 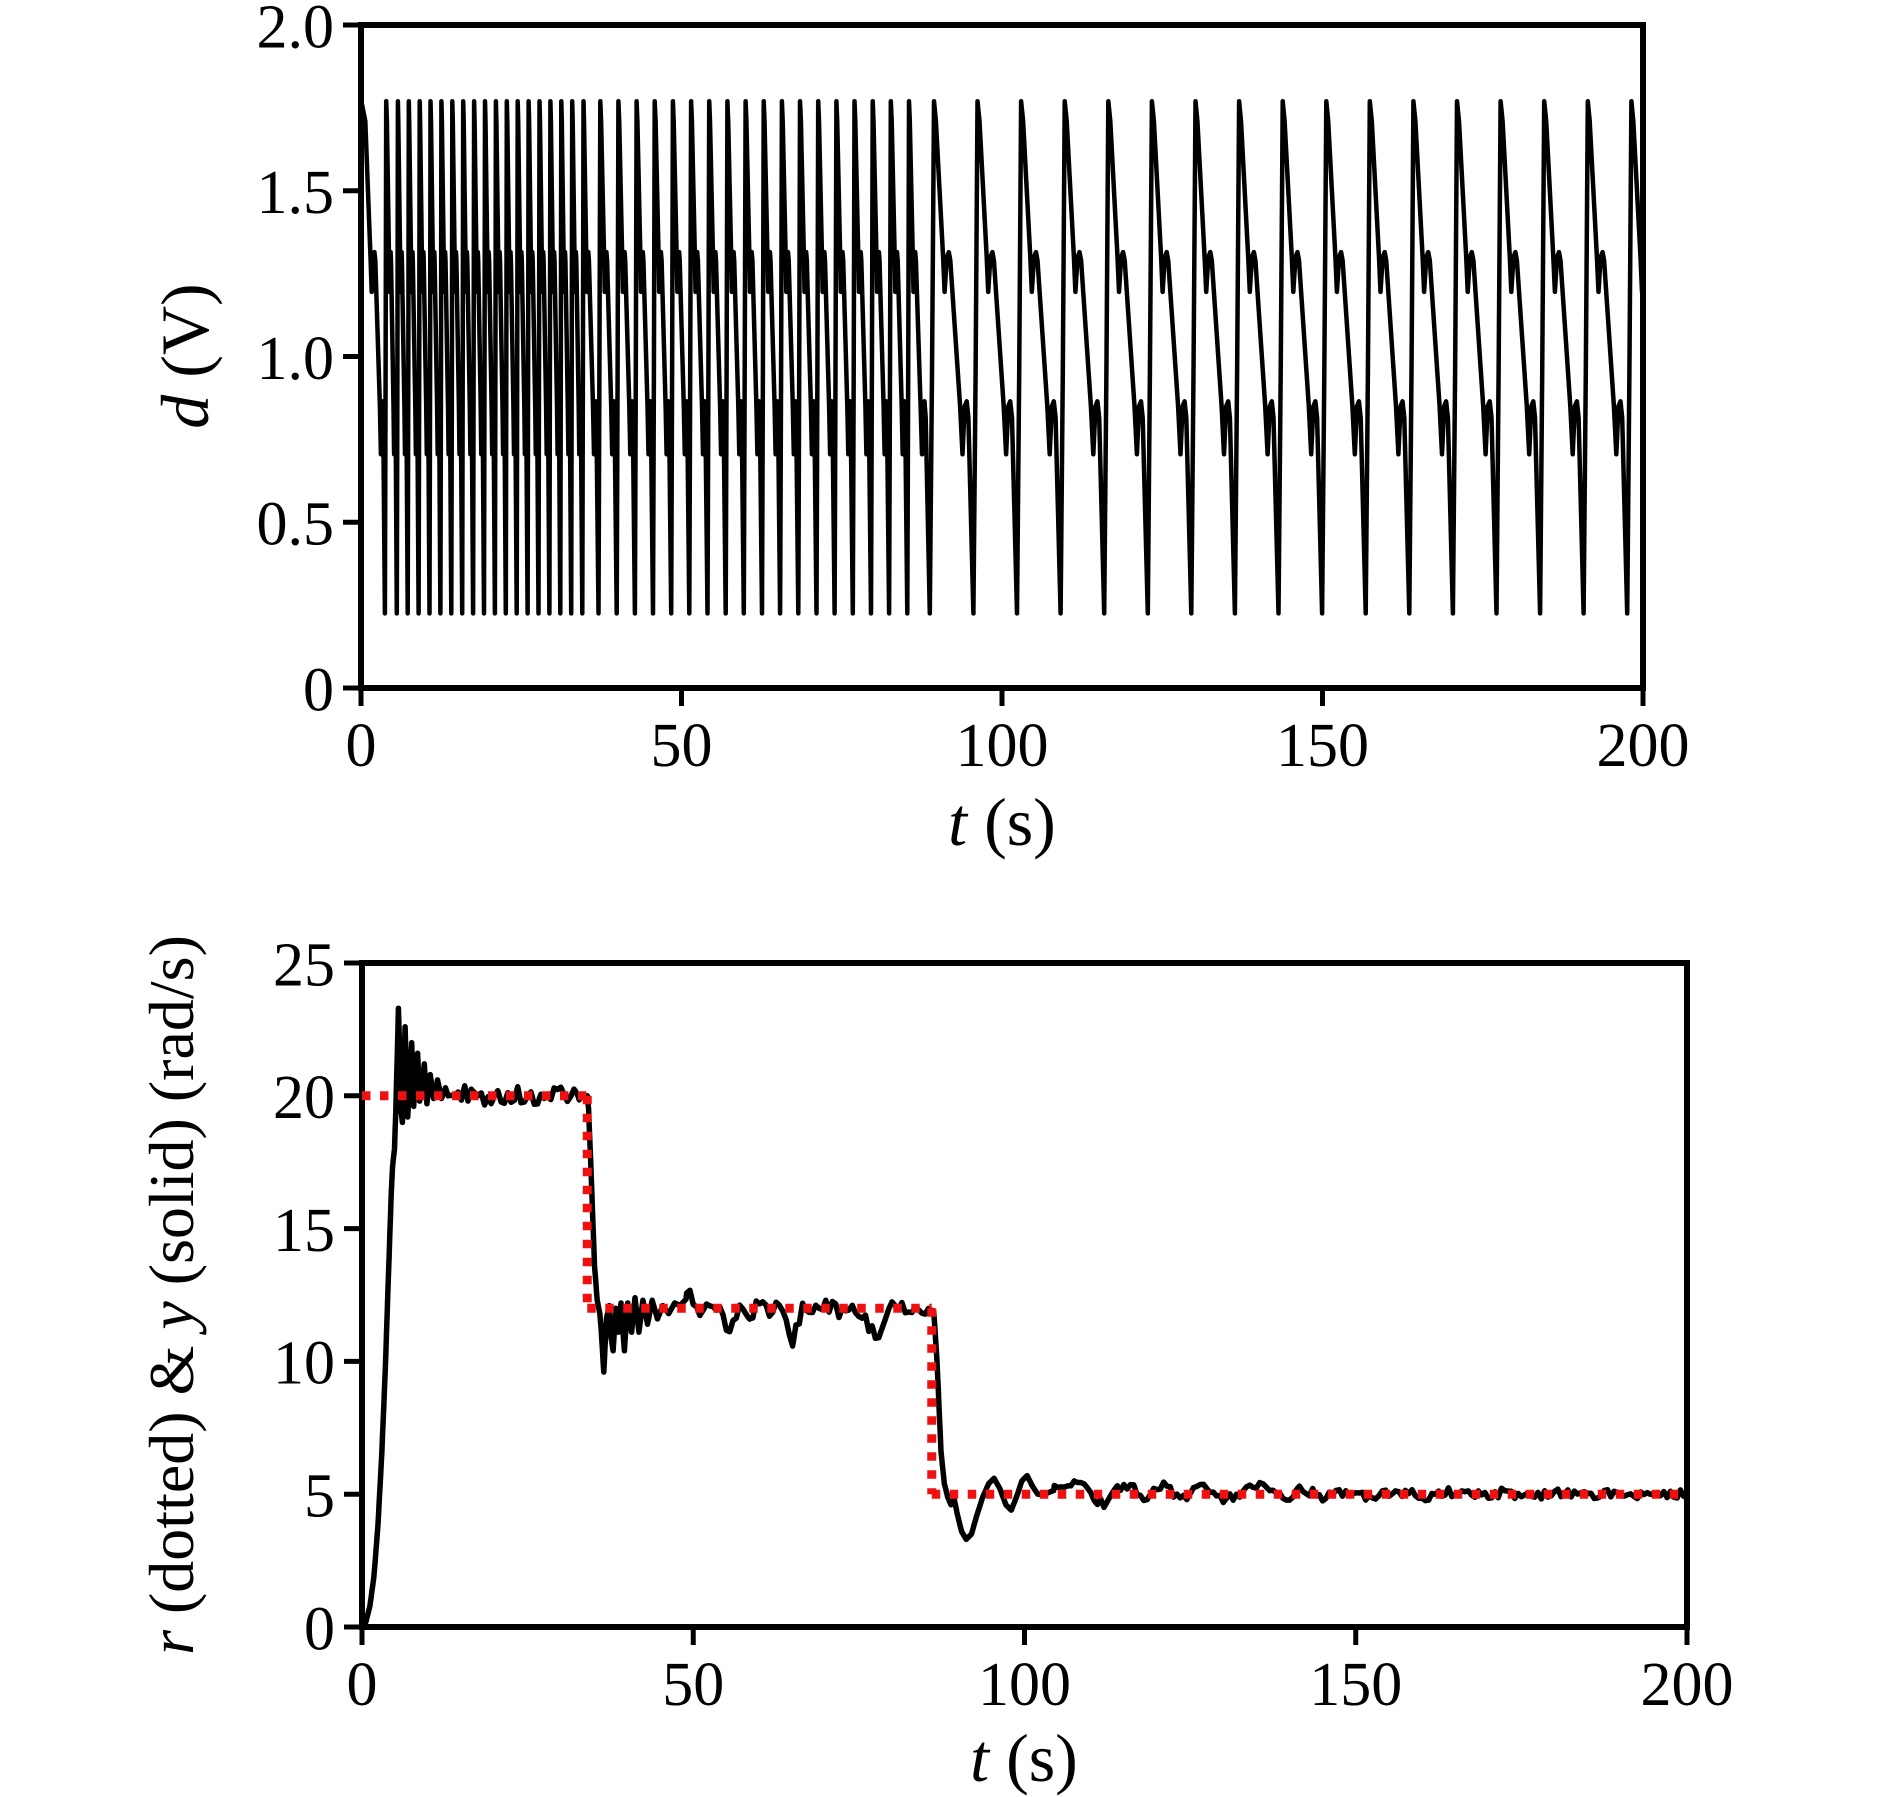 I want to click on top-x-tick-label: 200, so click(x=1643, y=746).